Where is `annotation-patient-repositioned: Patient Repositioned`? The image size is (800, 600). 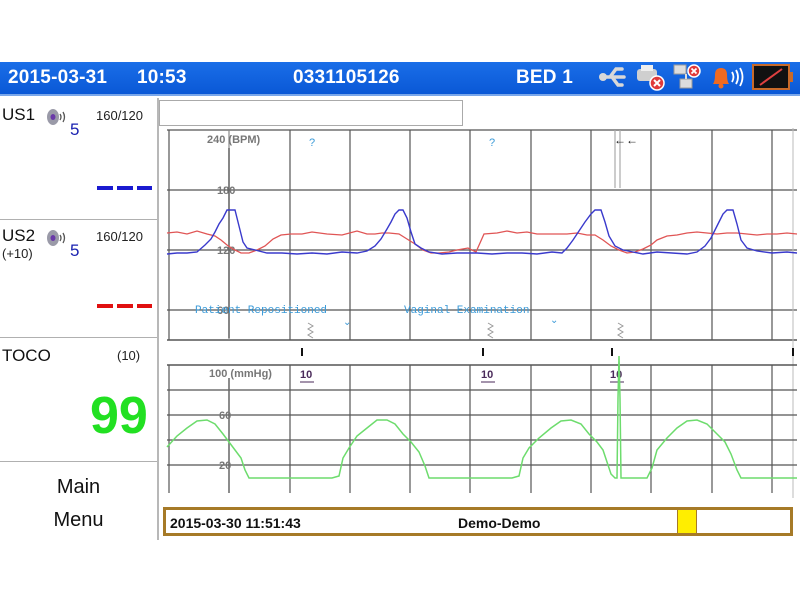 annotation-patient-repositioned: Patient Repositioned is located at coordinates (261, 311).